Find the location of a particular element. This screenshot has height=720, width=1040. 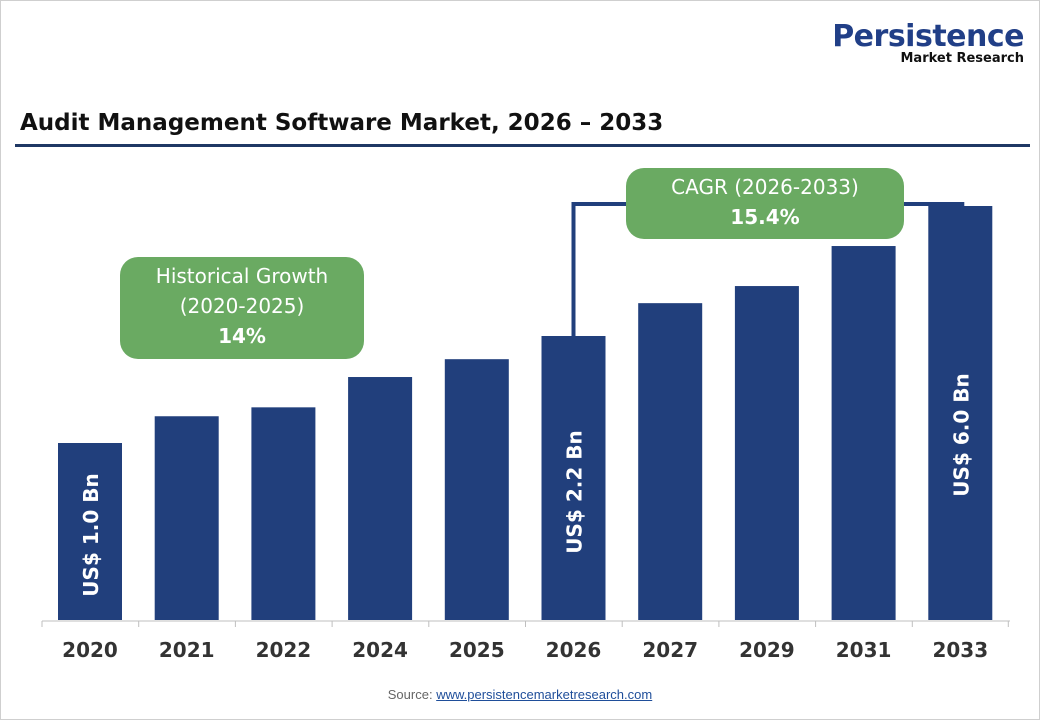

cagr-annotation: CAGR (2026-2033) 15.4% is located at coordinates (765, 203).